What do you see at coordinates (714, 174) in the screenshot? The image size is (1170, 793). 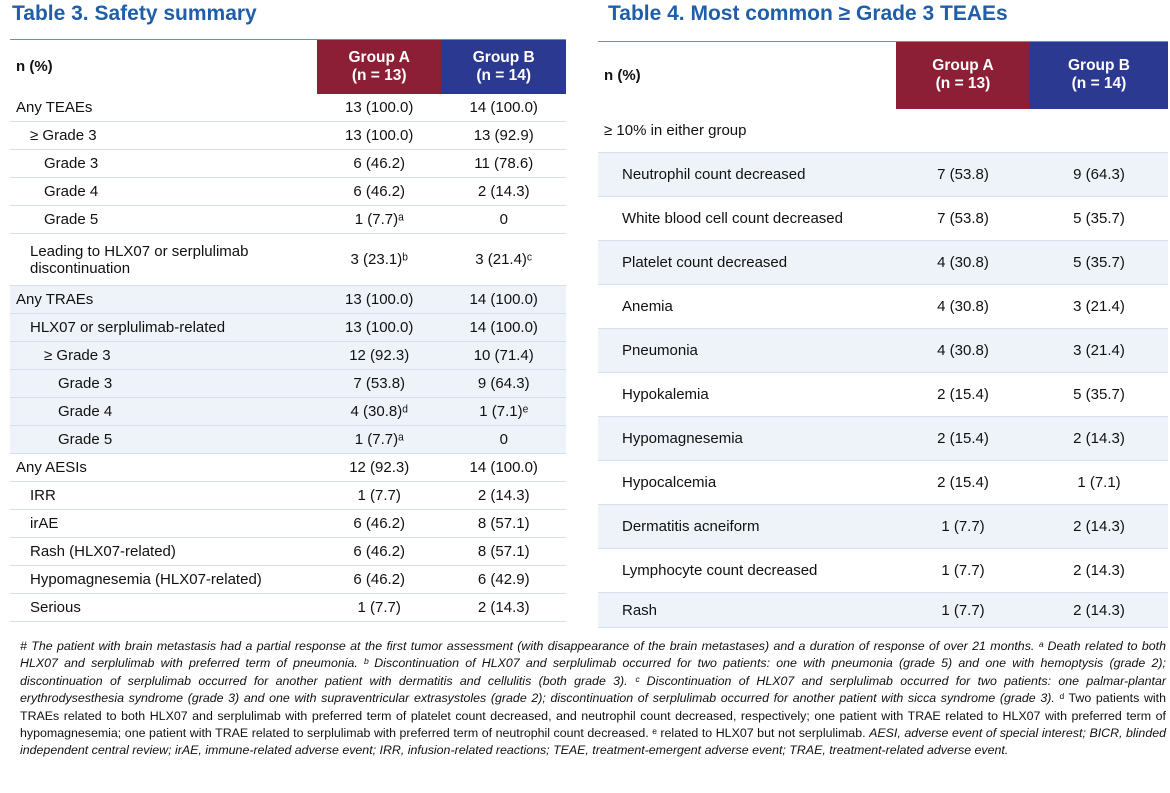 I see `label-cell: Neutrophil count decreased` at bounding box center [714, 174].